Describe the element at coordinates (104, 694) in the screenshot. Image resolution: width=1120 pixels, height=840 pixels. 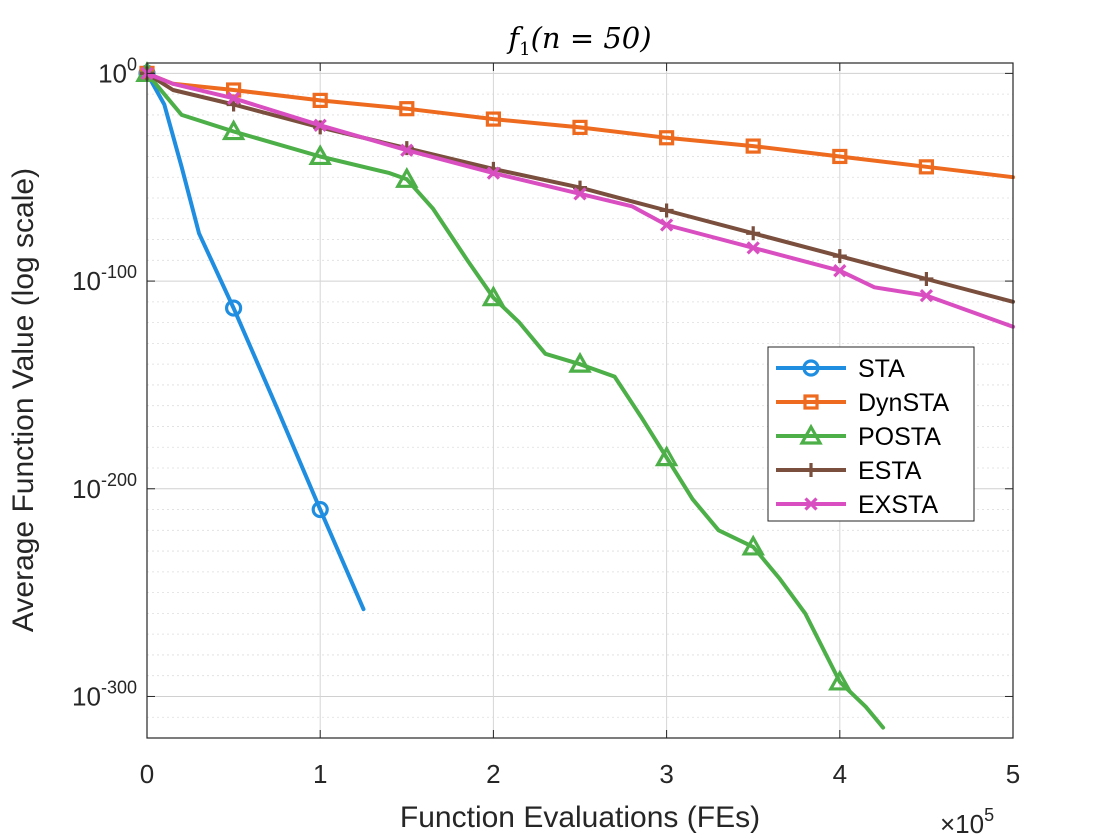
I see `y-tick-label: 10-300` at that location.